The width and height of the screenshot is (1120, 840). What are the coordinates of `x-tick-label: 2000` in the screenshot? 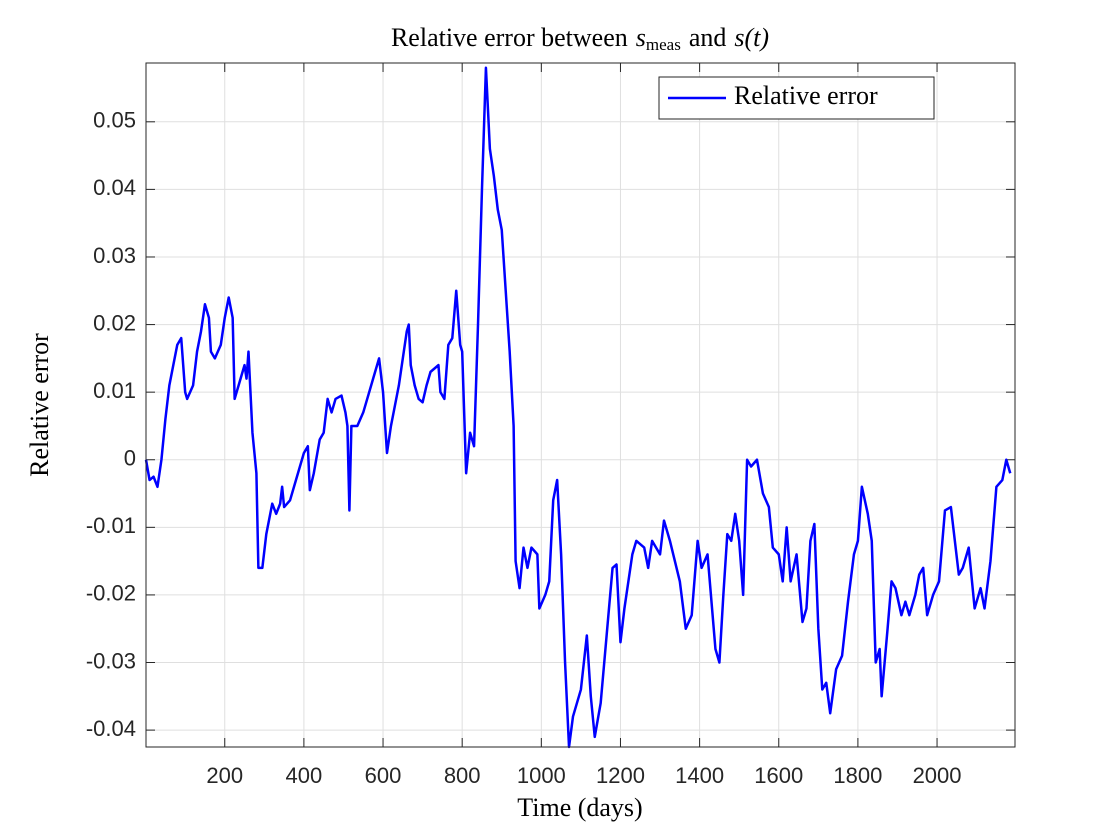 It's located at (937, 775).